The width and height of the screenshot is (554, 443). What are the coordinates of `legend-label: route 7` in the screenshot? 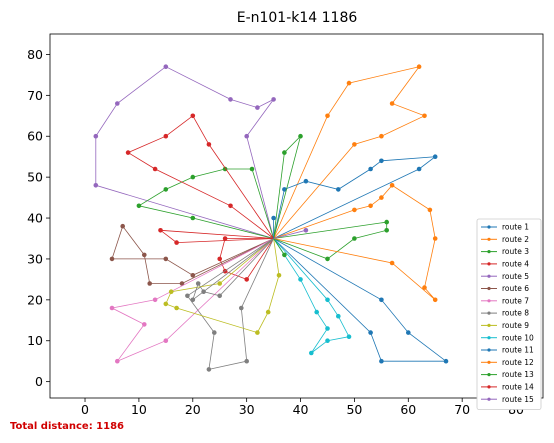 It's located at (515, 300).